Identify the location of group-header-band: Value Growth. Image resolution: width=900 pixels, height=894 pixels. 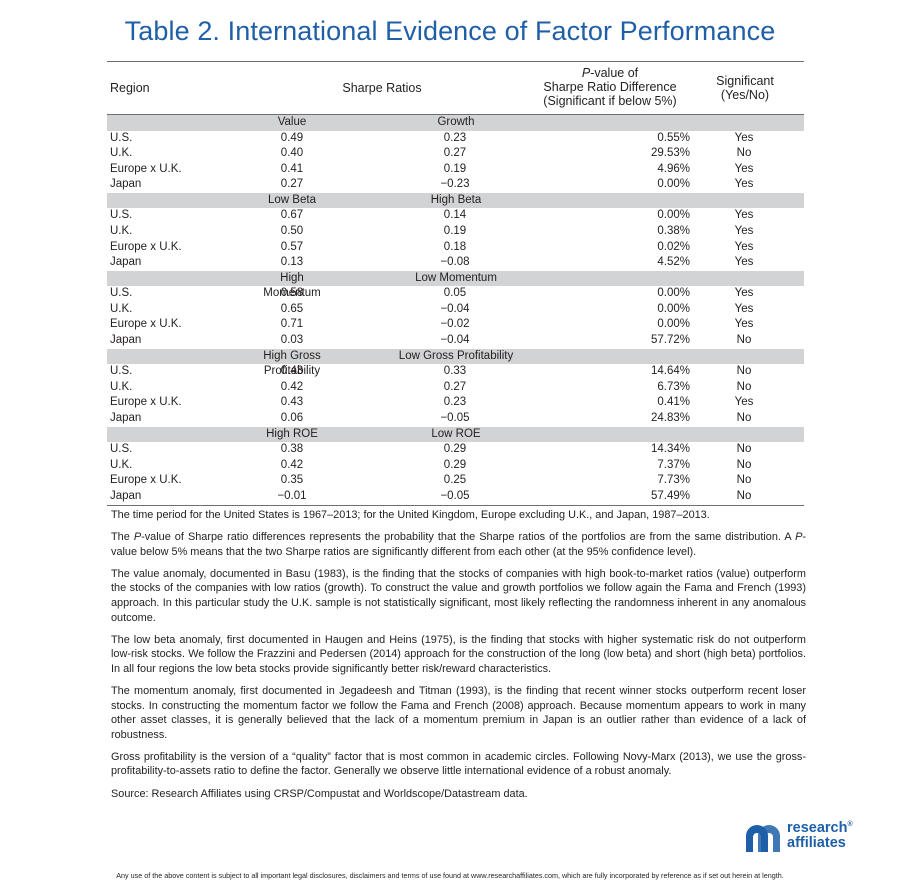
(455, 123).